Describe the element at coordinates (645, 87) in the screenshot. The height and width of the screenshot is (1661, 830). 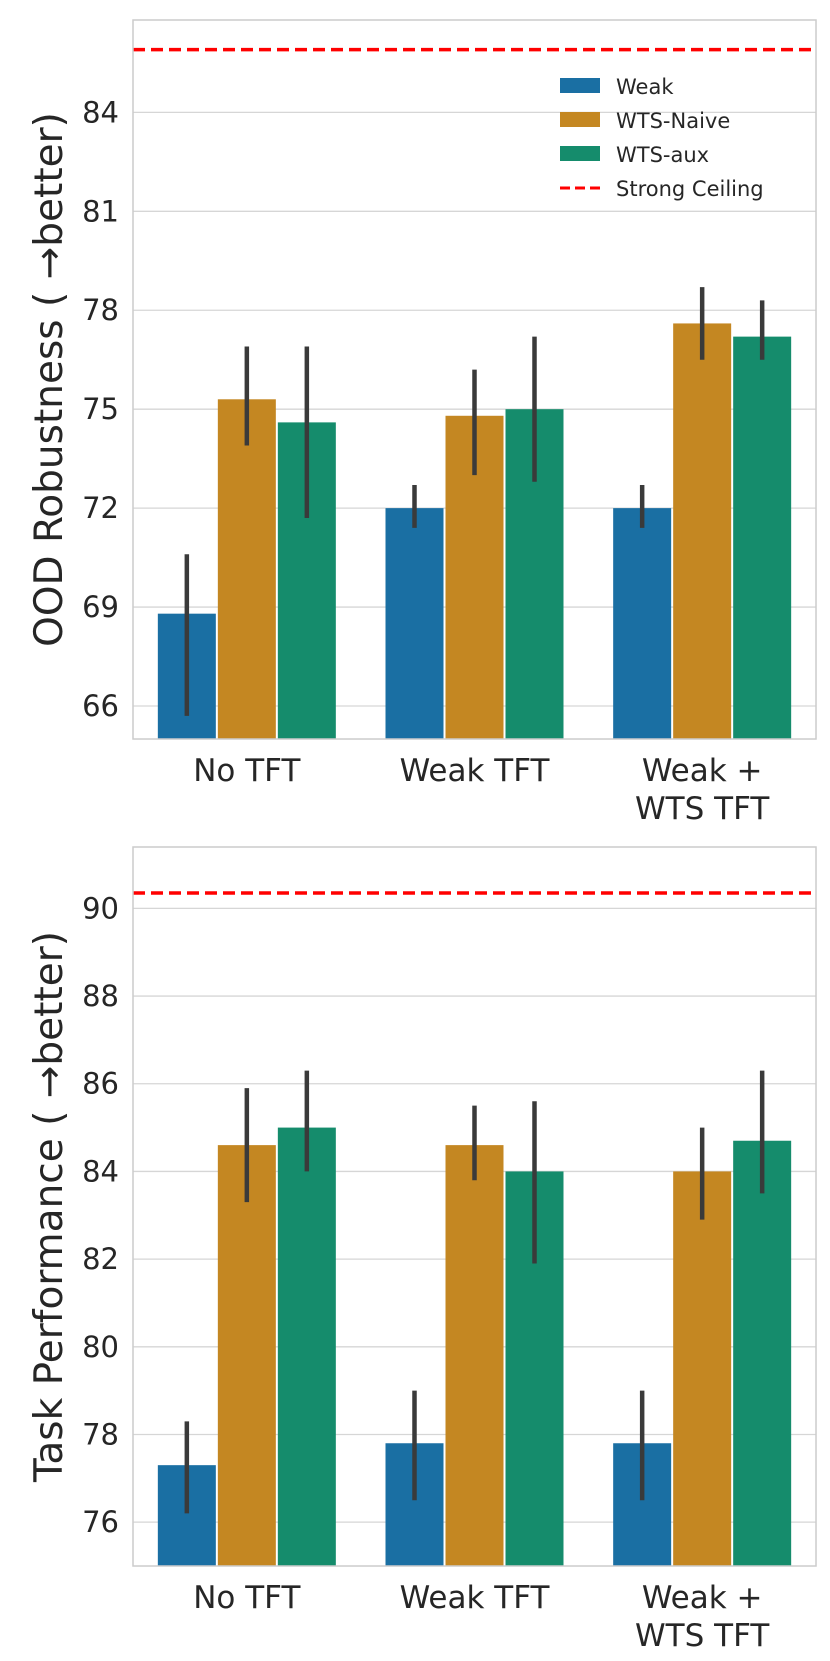
I see `legend-label-weak: Weak` at that location.